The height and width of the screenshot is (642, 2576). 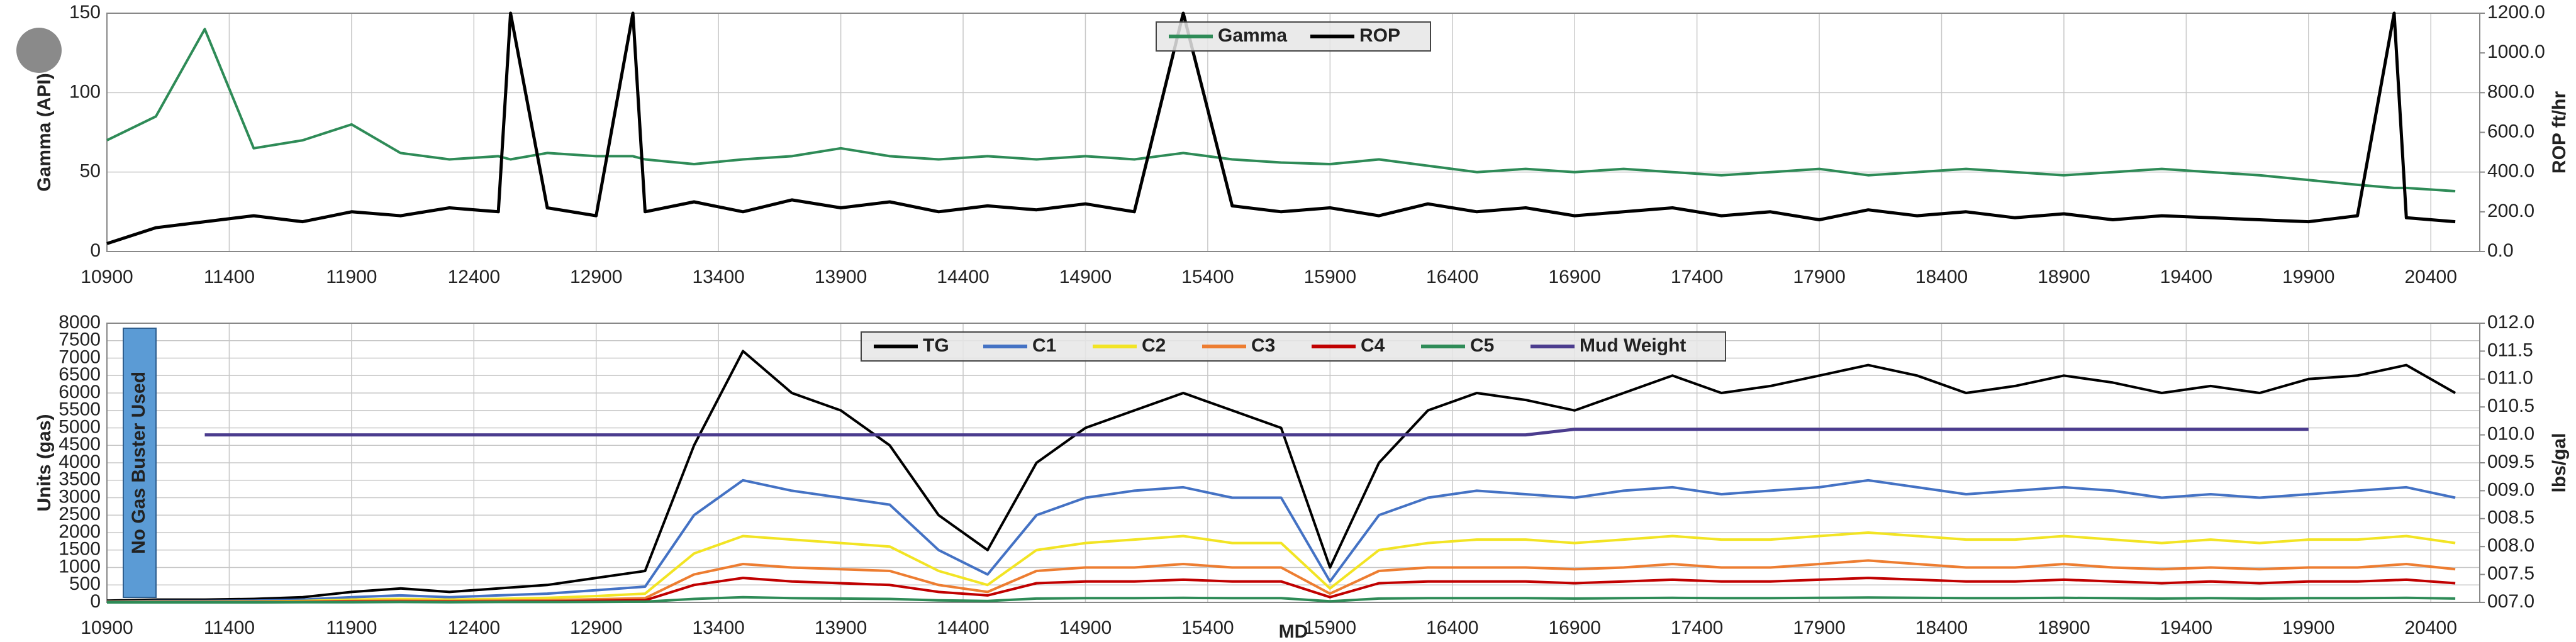 I want to click on y2-tick-label: 0.0, so click(x=2500, y=250).